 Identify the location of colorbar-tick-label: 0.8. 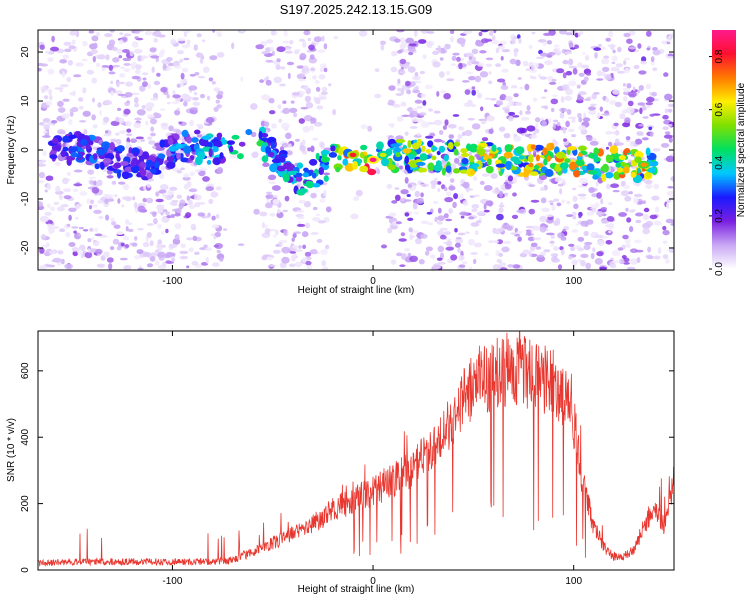
(719, 56).